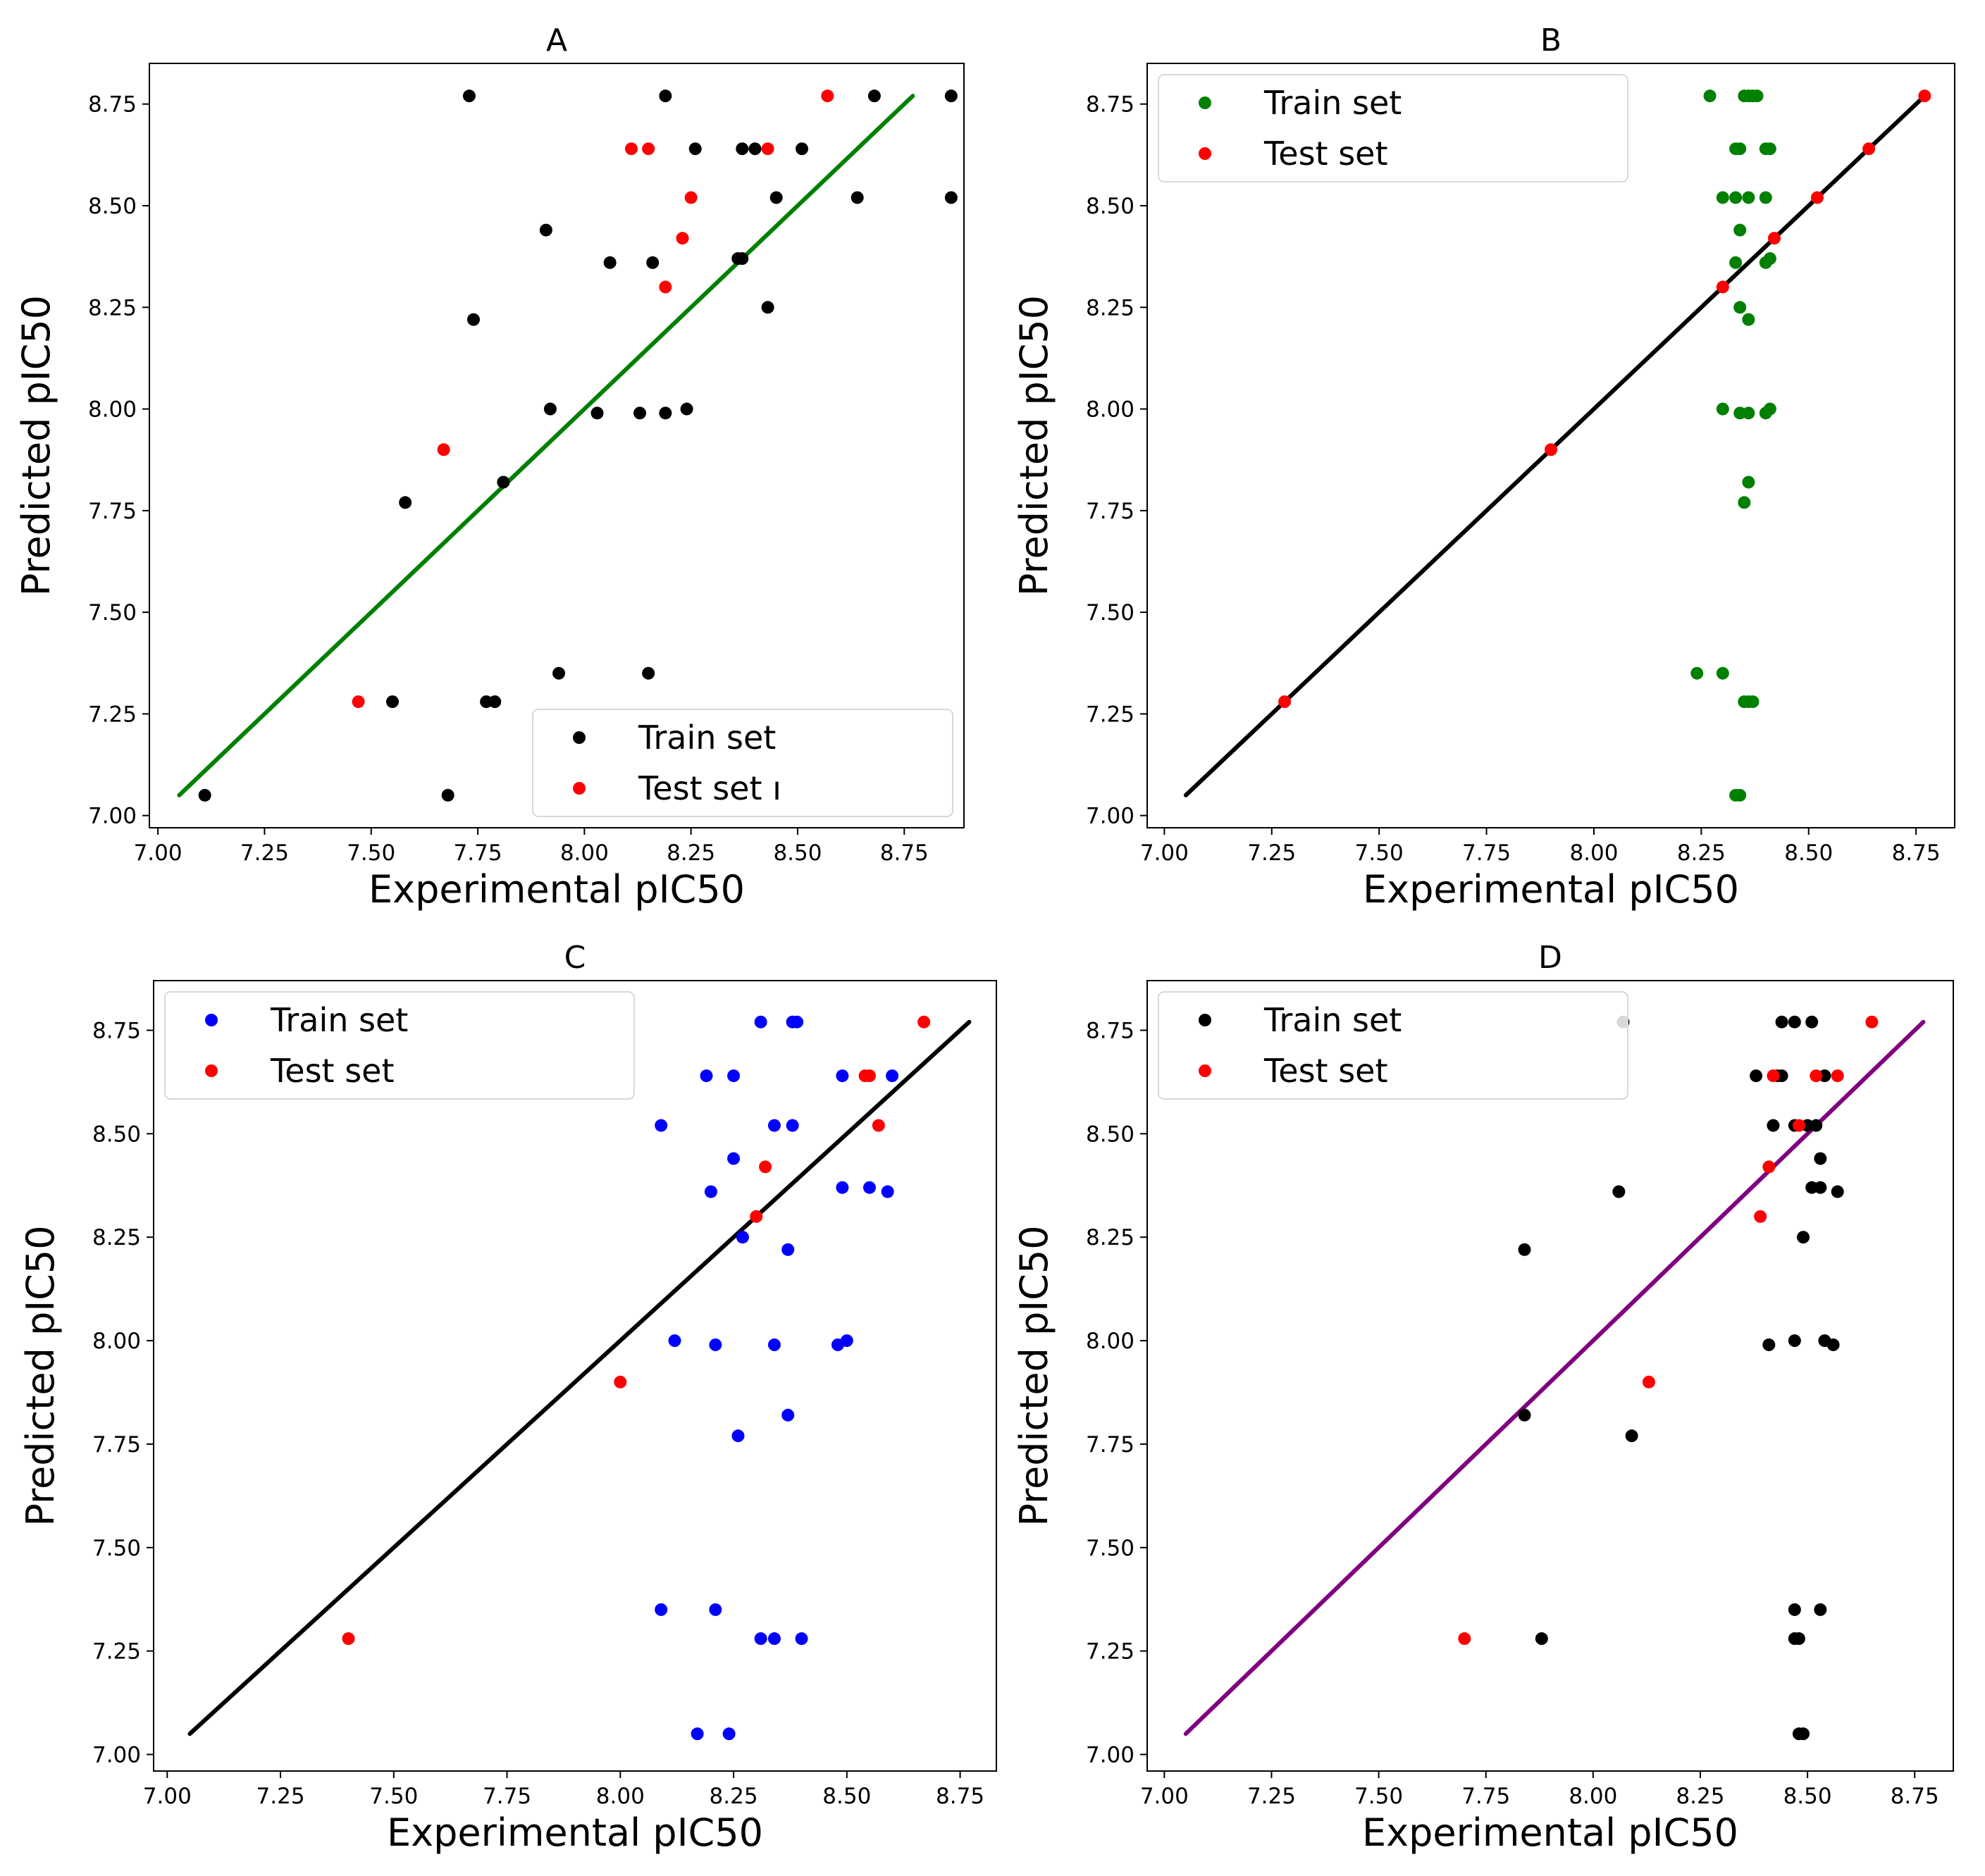 The image size is (1985, 1876). Describe the element at coordinates (1110, 1548) in the screenshot. I see `y-tick-label: 7.50` at that location.